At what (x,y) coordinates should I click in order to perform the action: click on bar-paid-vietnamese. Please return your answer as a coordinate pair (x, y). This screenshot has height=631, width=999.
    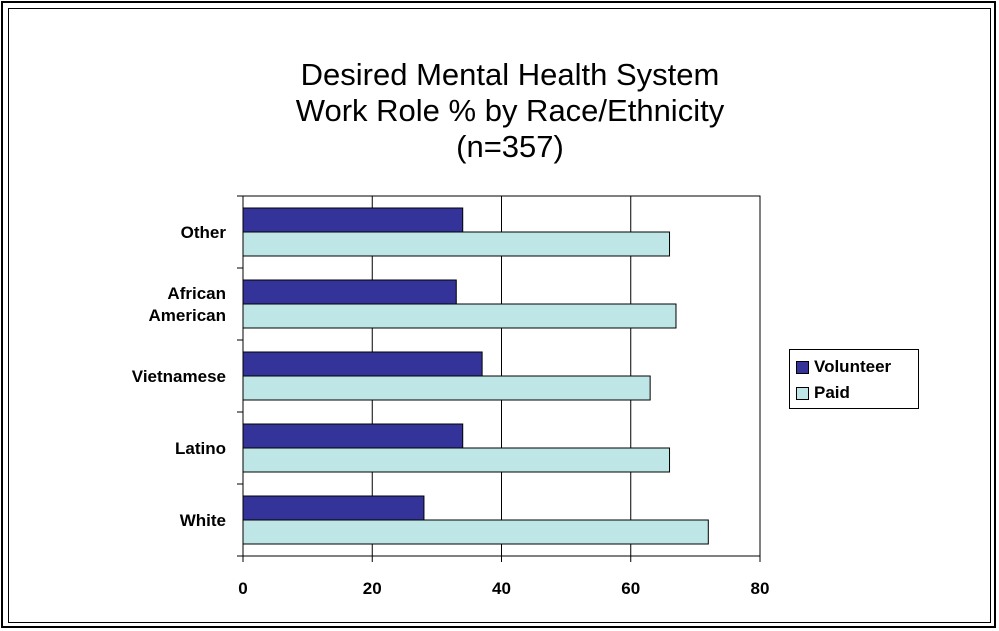
    Looking at the image, I should click on (446, 388).